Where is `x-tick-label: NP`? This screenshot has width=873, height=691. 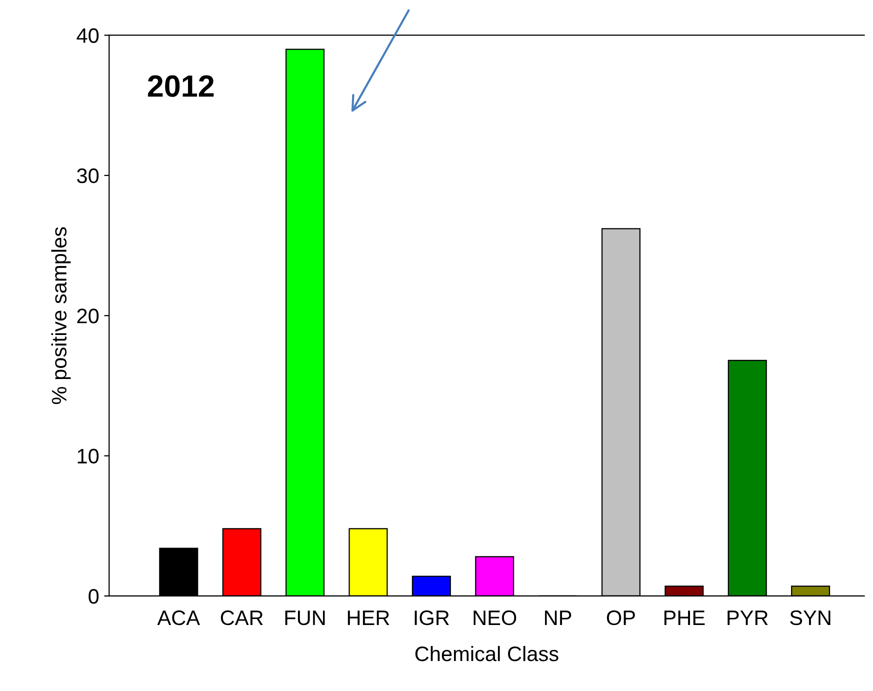
x-tick-label: NP is located at coordinates (558, 617).